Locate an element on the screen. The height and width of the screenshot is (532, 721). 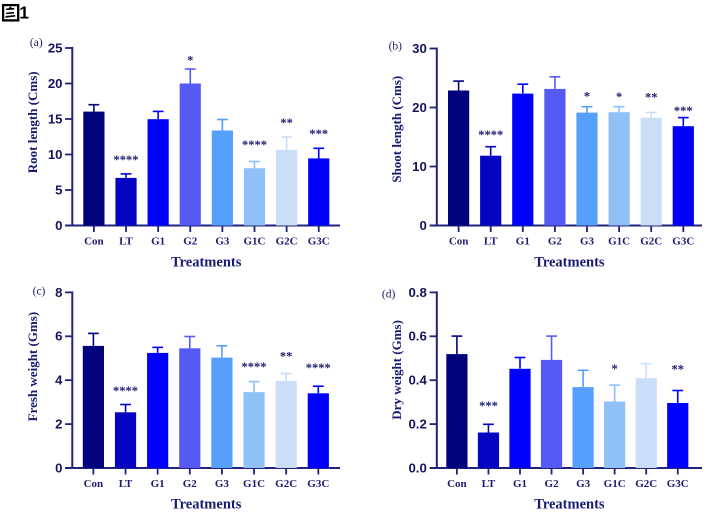
svg-text: 1 is located at coordinates (24, 13).